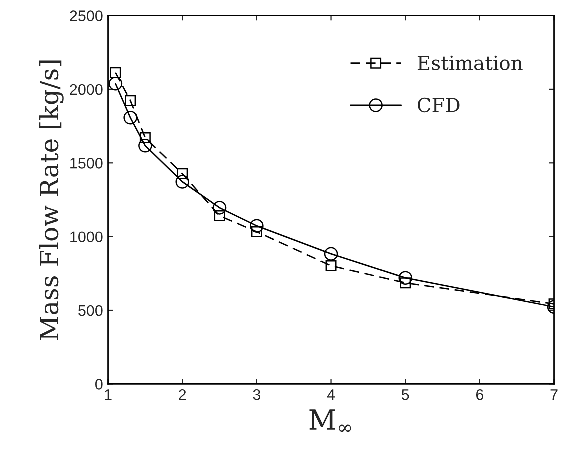 The image size is (561, 464). What do you see at coordinates (99, 384) in the screenshot?
I see `y-tick-label: 0` at bounding box center [99, 384].